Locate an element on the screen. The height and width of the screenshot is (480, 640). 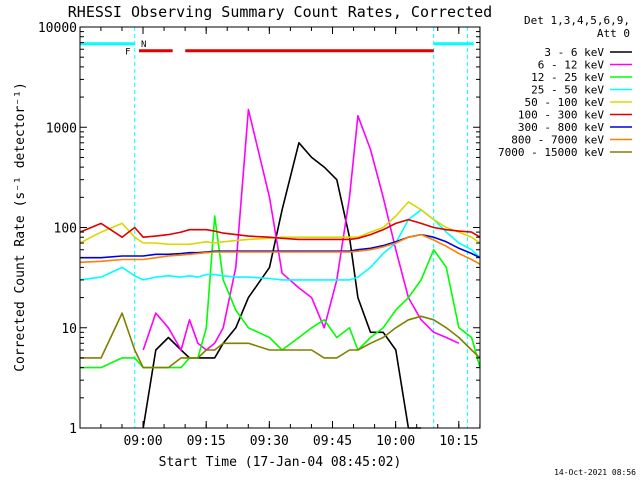
legend-label-2: 12 - 25 keV is located at coordinates (567, 77).